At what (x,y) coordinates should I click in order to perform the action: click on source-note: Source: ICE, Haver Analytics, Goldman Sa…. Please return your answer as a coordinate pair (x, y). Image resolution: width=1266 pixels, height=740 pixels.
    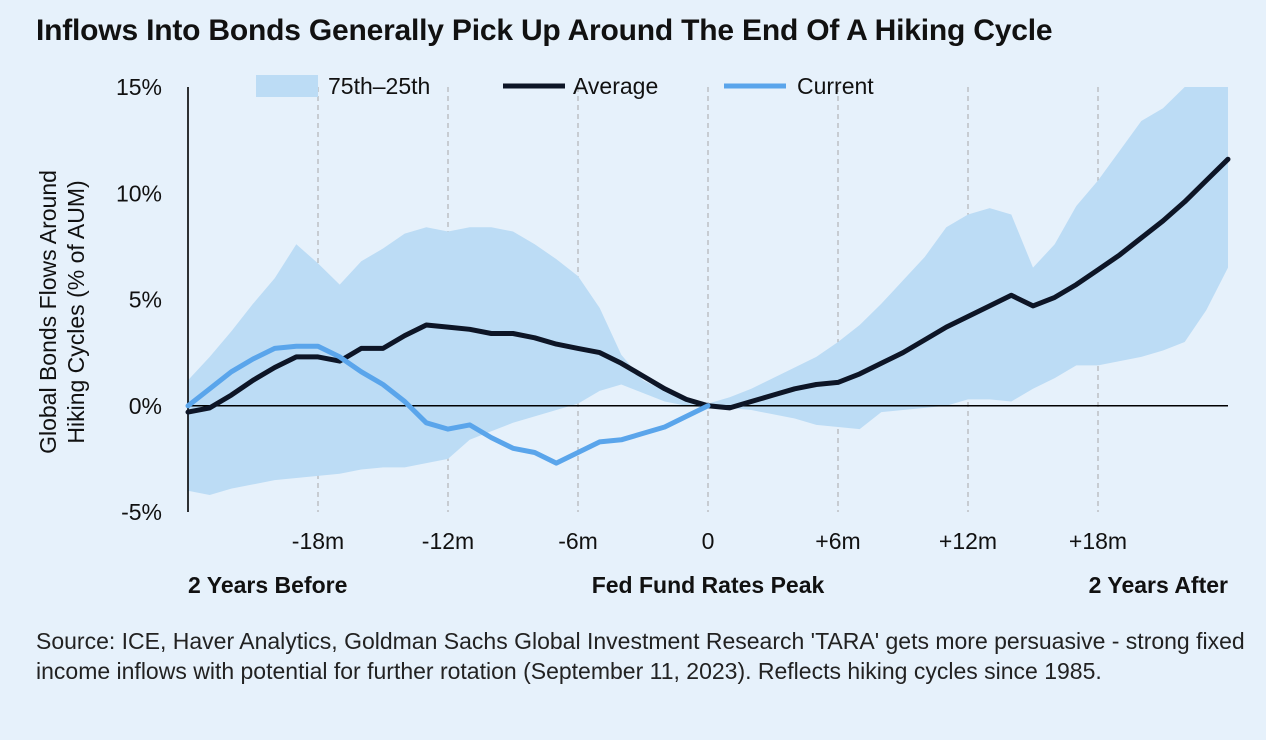
    Looking at the image, I should click on (640, 656).